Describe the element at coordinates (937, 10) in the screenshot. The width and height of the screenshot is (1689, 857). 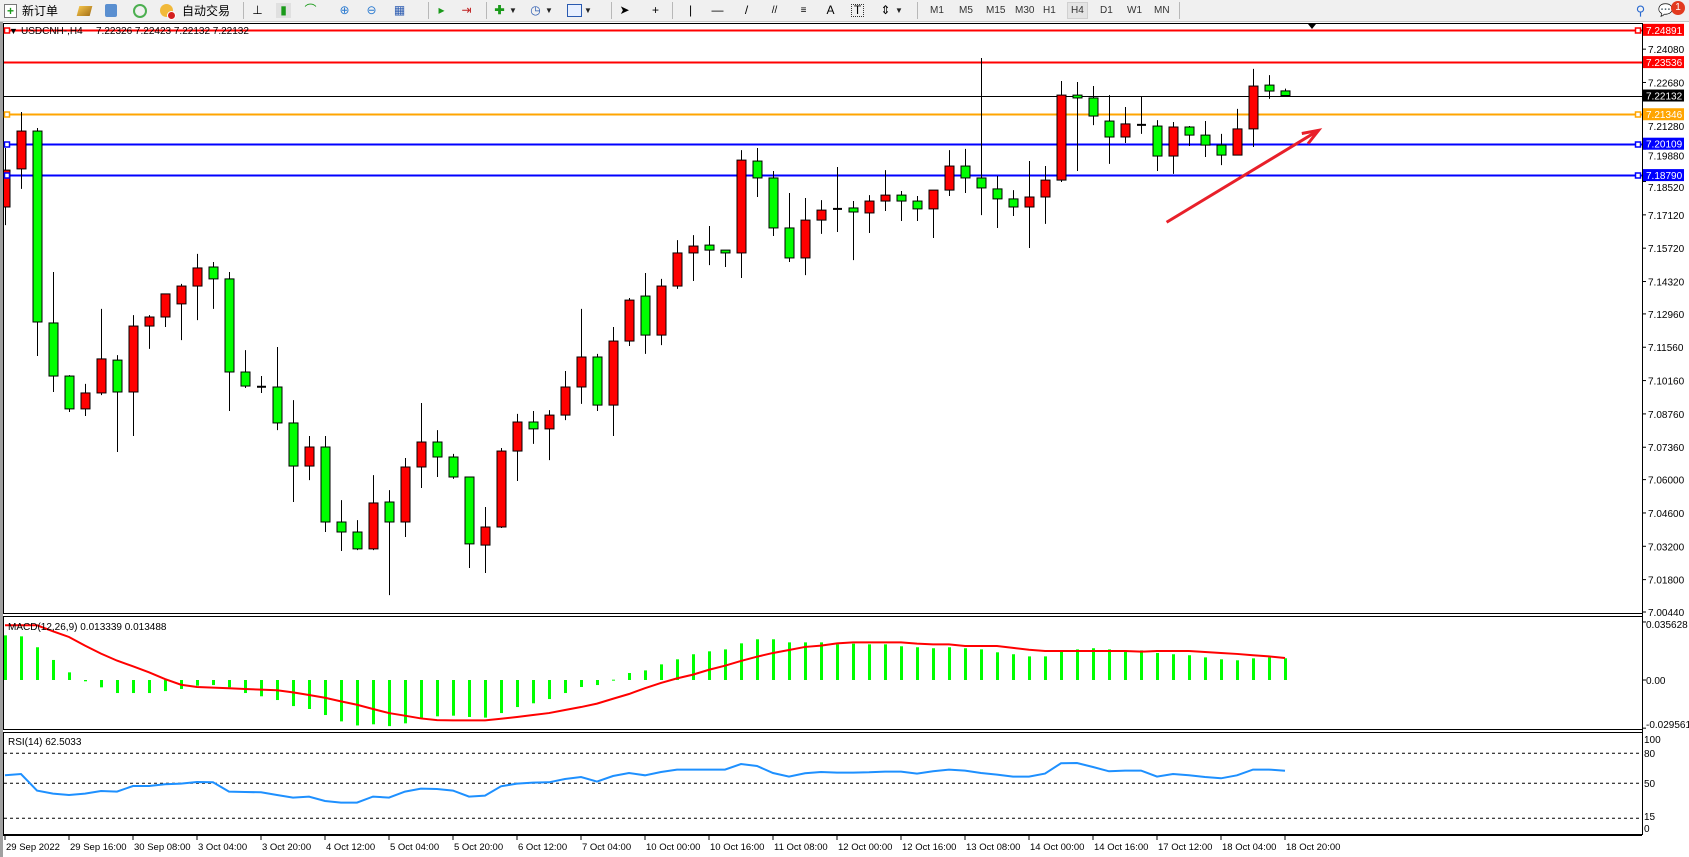
I see `timeframe-m1: M1` at that location.